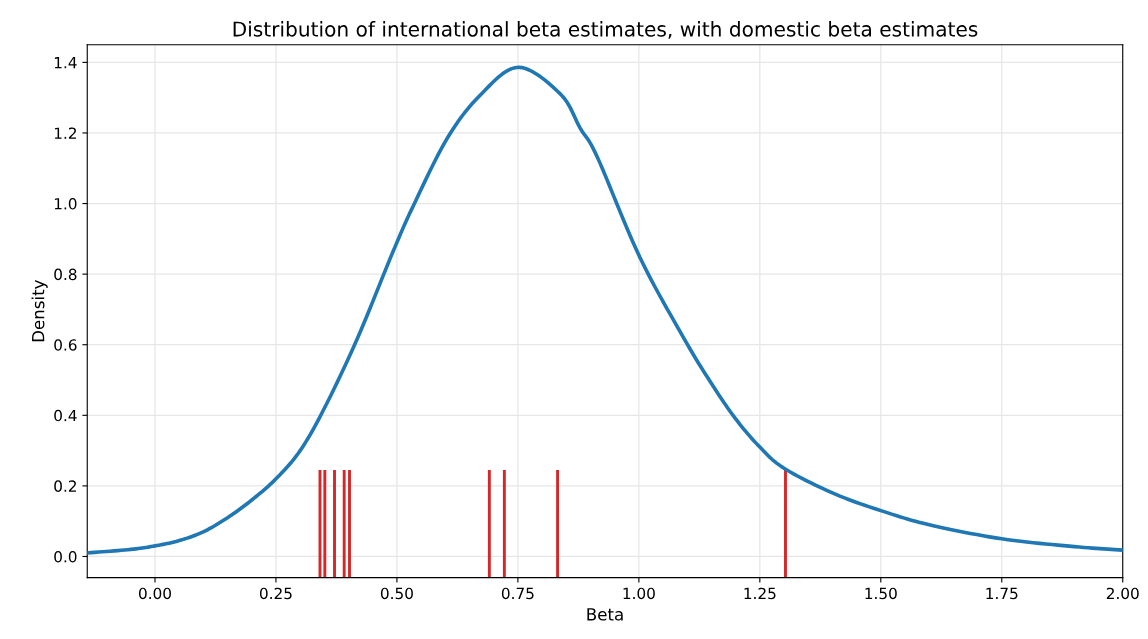 This screenshot has height=639, width=1148. I want to click on y-tick-label: 1.0, so click(65, 204).